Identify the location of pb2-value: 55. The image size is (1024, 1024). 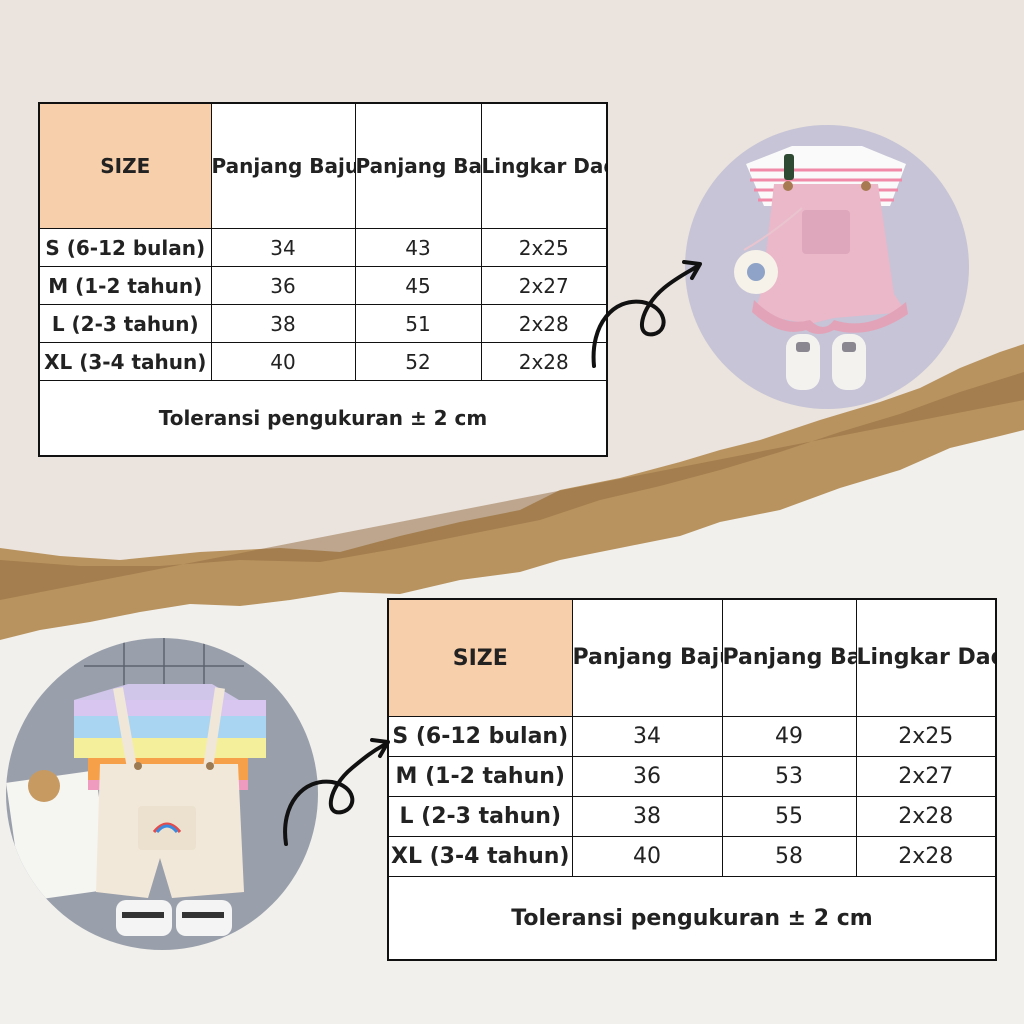
(789, 816).